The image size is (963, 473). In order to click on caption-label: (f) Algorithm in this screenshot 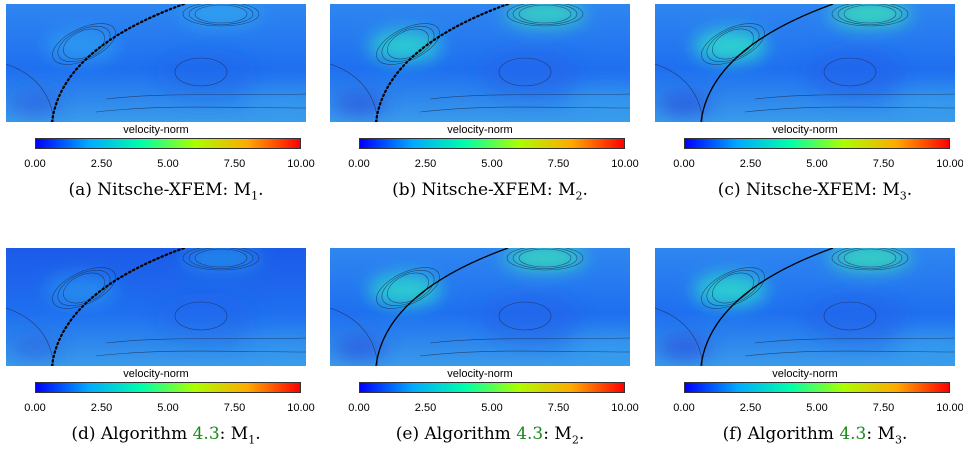, I will do `click(781, 434)`.